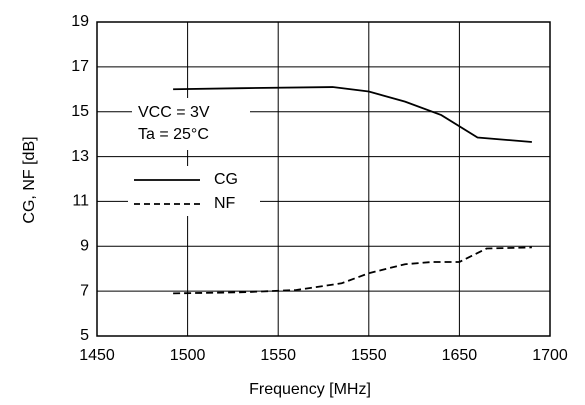 This screenshot has height=405, width=585. What do you see at coordinates (225, 203) in the screenshot?
I see `legend-label: NF` at bounding box center [225, 203].